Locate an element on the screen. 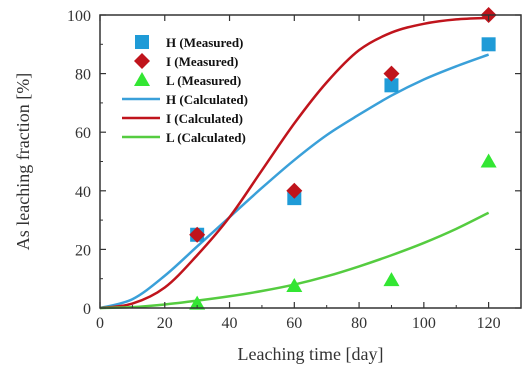 This screenshot has width=524, height=367. x-tick-label: 100 is located at coordinates (424, 323).